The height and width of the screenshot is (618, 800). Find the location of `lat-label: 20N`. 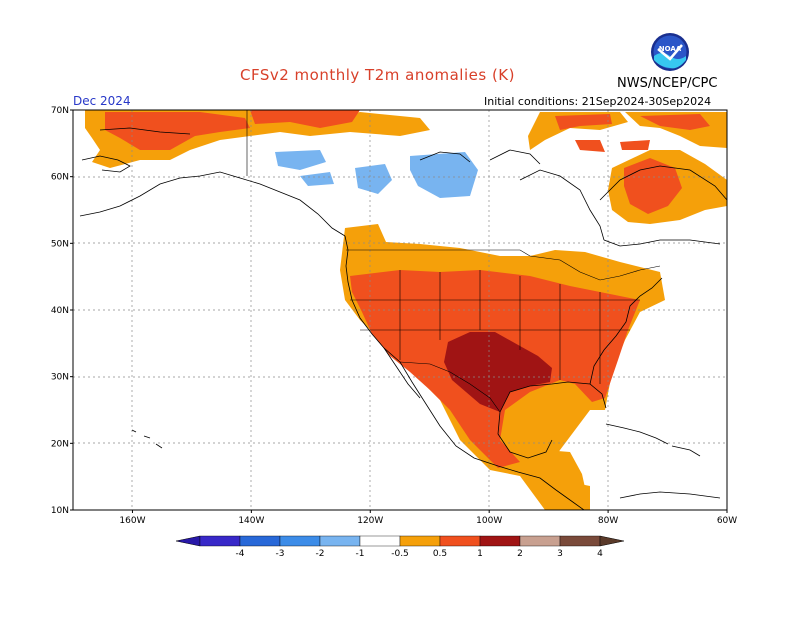

lat-label: 20N is located at coordinates (60, 444).